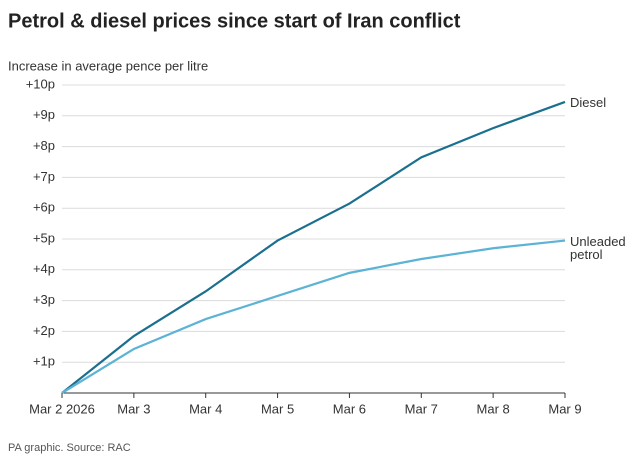 This screenshot has height=463, width=640. What do you see at coordinates (421, 408) in the screenshot?
I see `x-tick-label: Mar 7` at bounding box center [421, 408].